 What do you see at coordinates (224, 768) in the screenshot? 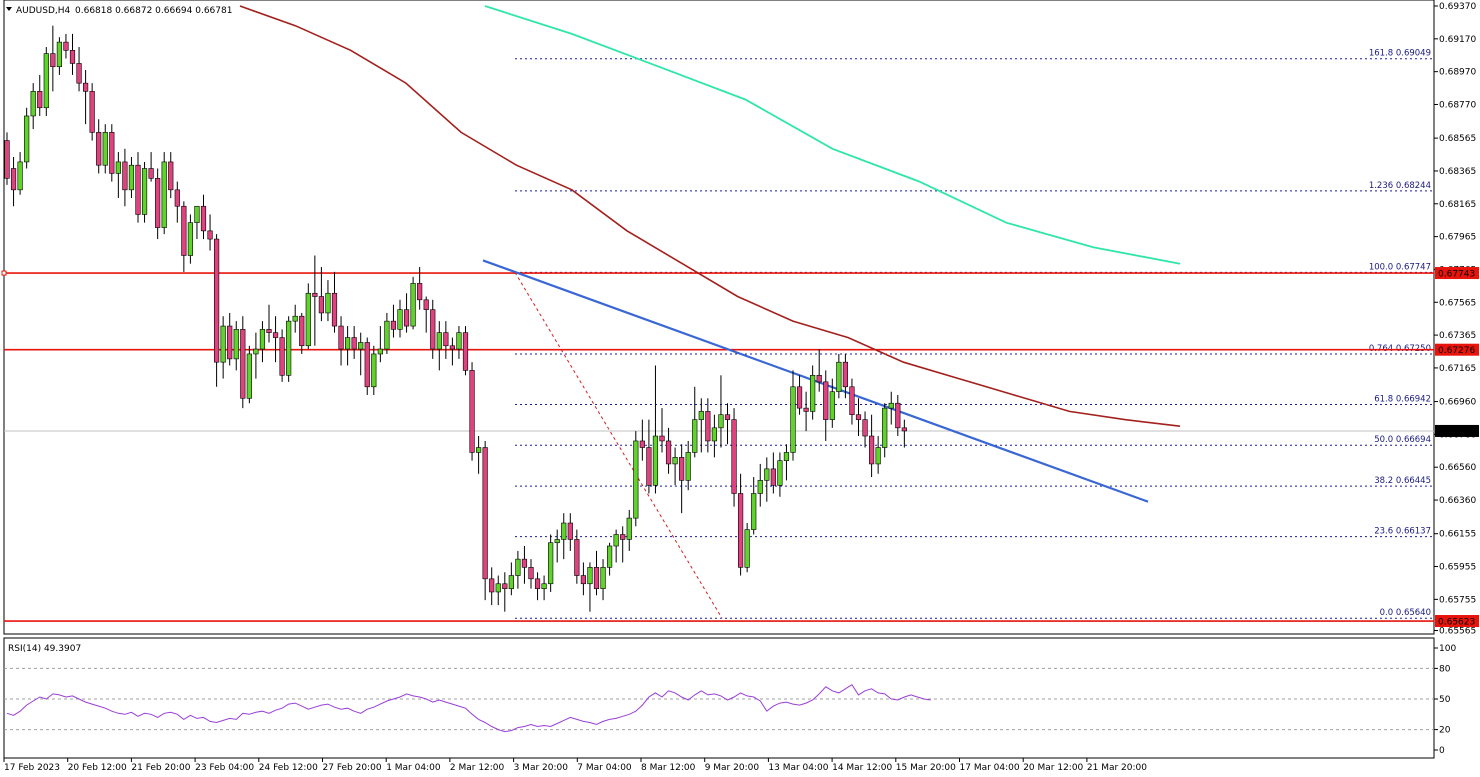
I see `time-tick-label: 23 Feb 04:00` at bounding box center [224, 768].